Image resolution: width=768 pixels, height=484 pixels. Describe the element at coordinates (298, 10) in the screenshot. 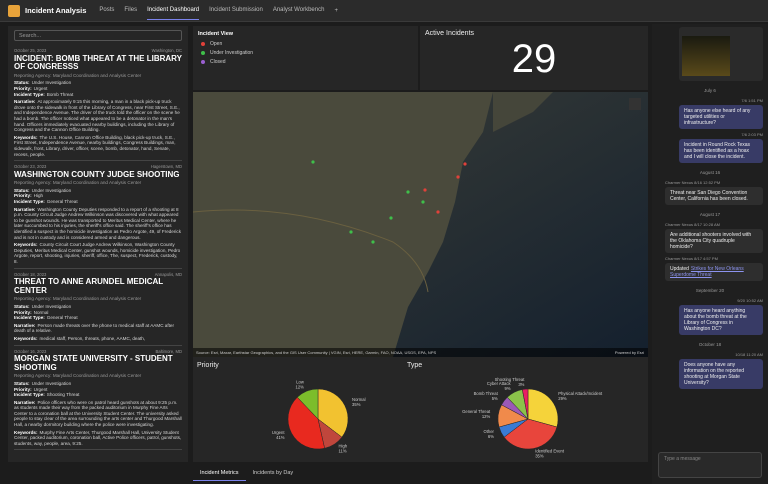

I see `tab: Analyst Workbench` at that location.